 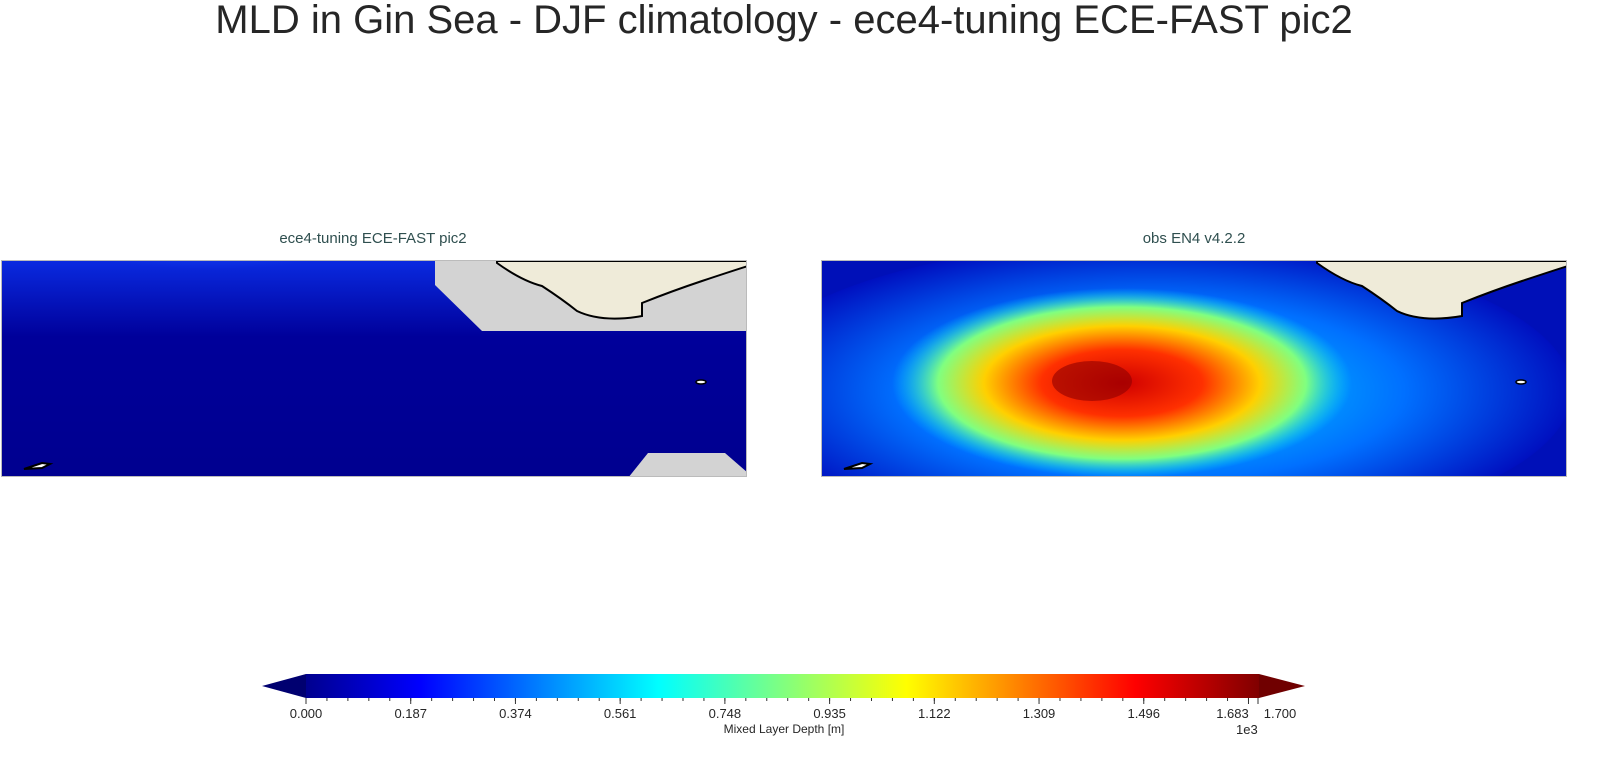 What do you see at coordinates (687, 464) in the screenshot?
I see `masked-region` at bounding box center [687, 464].